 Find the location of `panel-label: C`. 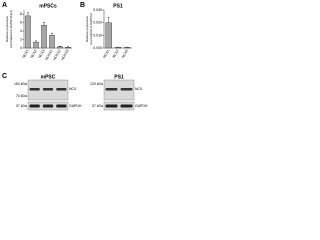

panel-label: C is located at coordinates (4, 76).